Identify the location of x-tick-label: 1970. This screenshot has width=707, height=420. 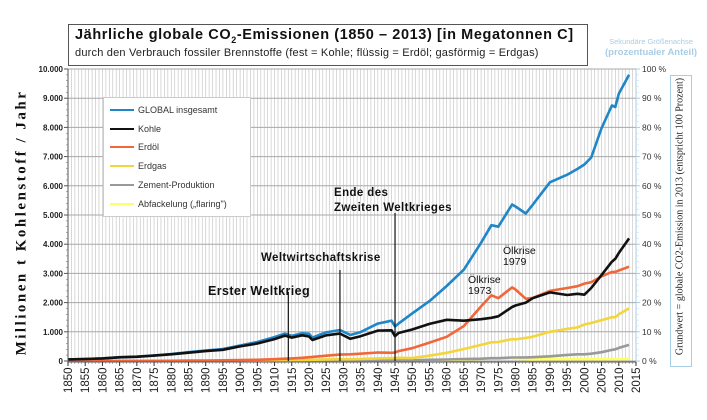
(482, 380).